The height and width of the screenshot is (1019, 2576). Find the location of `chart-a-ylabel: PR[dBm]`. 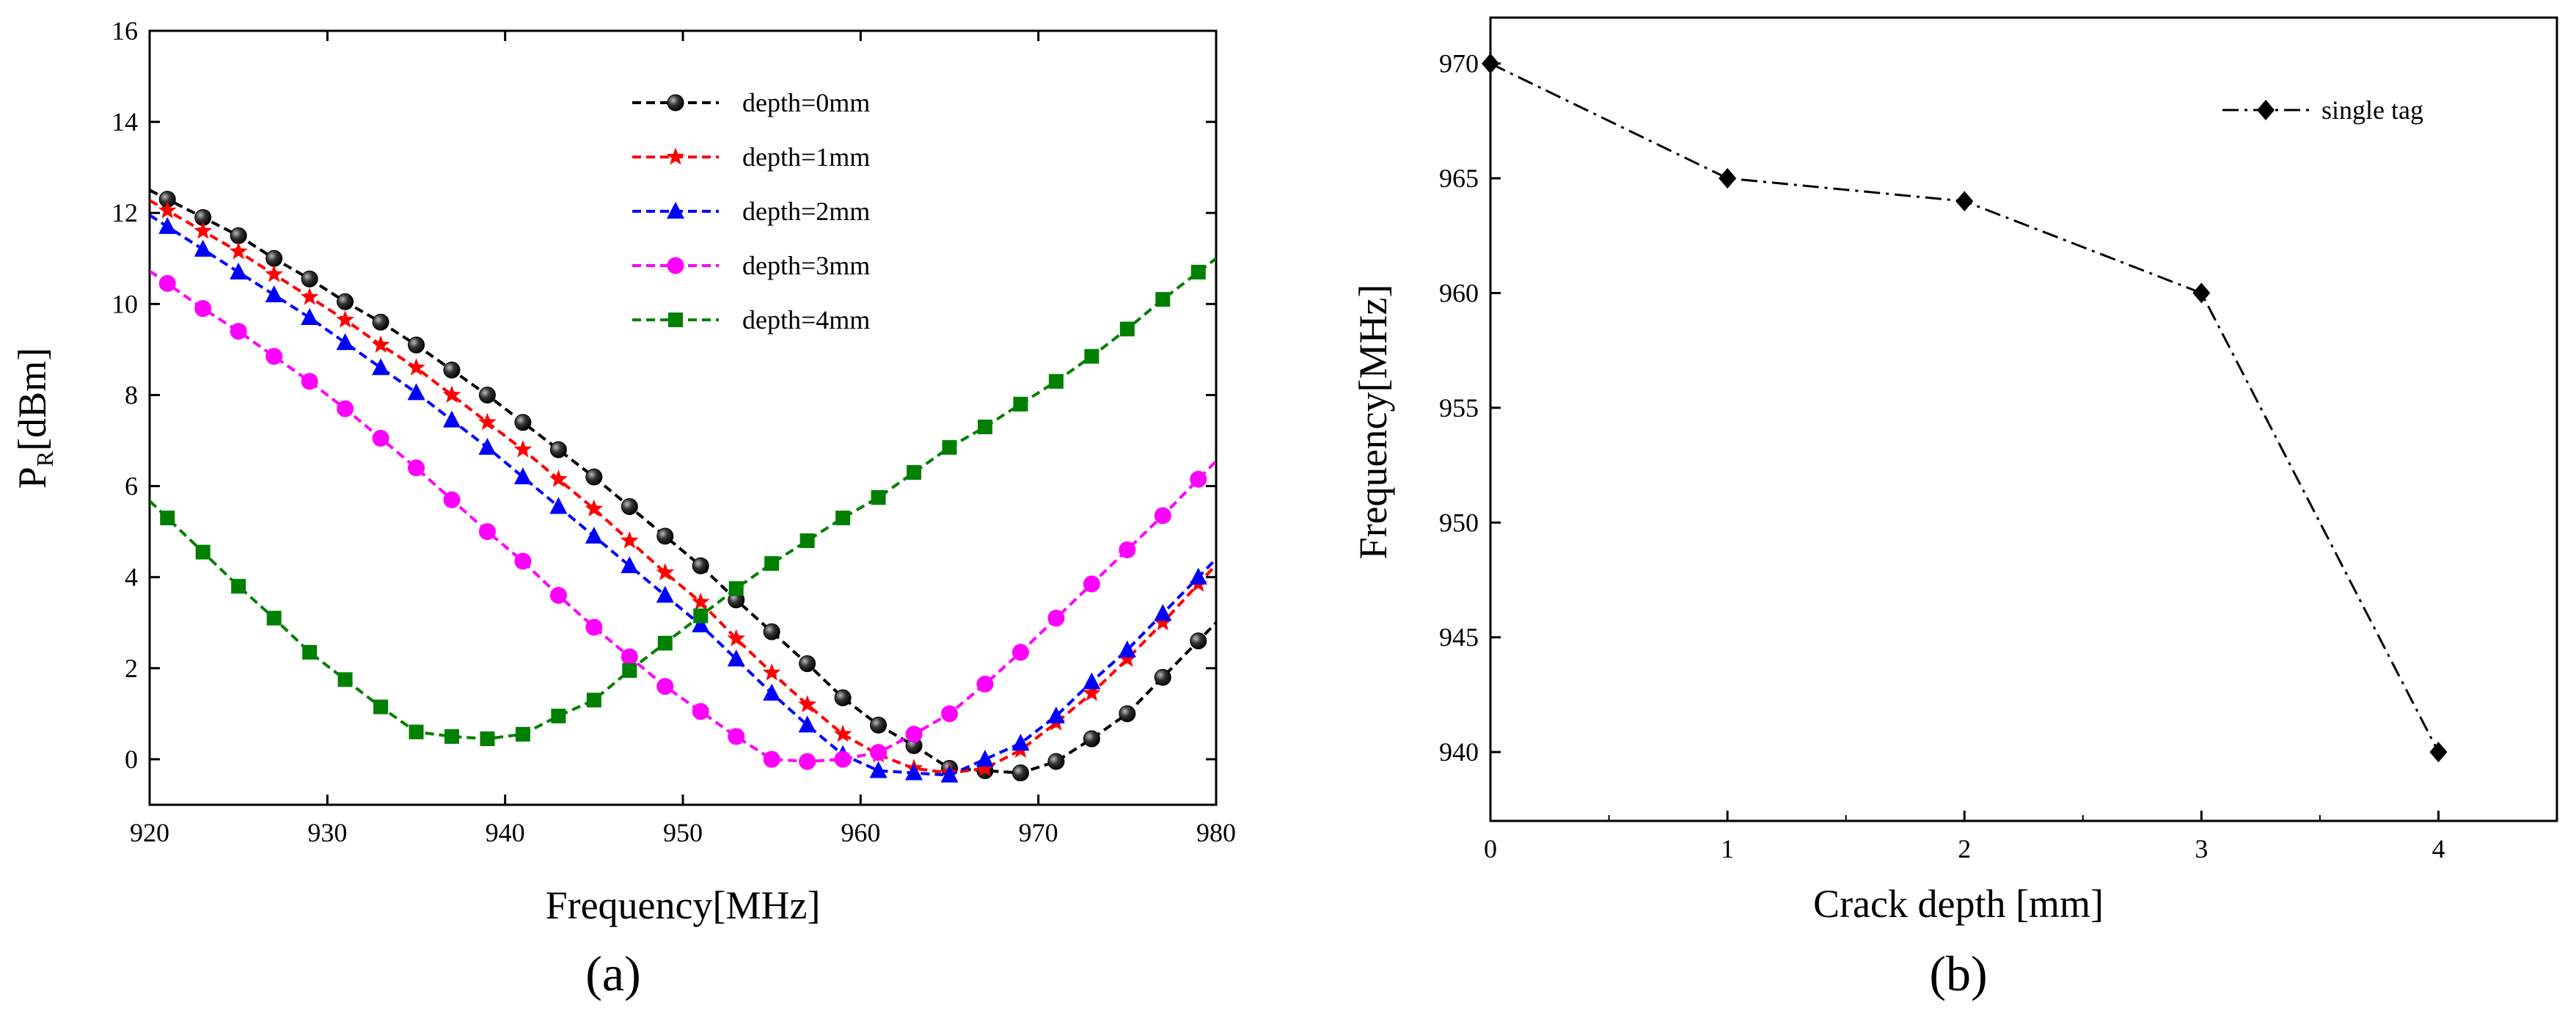

chart-a-ylabel: PR[dBm] is located at coordinates (34, 418).